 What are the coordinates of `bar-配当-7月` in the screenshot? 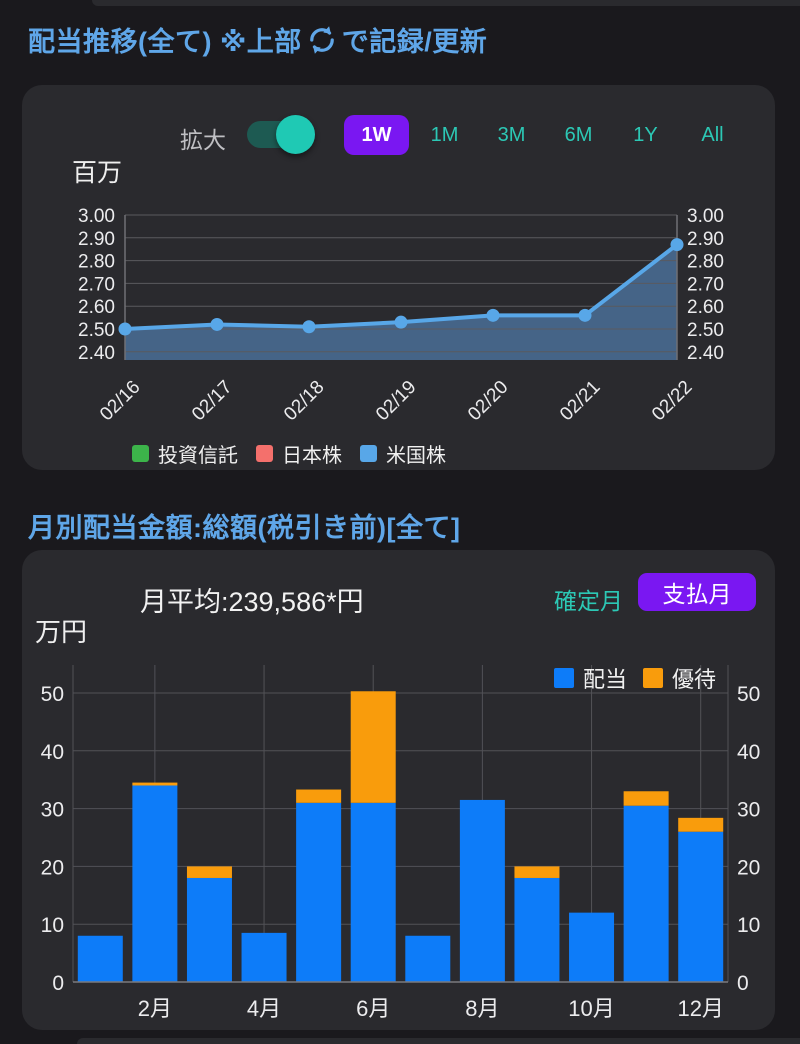 It's located at (428, 958).